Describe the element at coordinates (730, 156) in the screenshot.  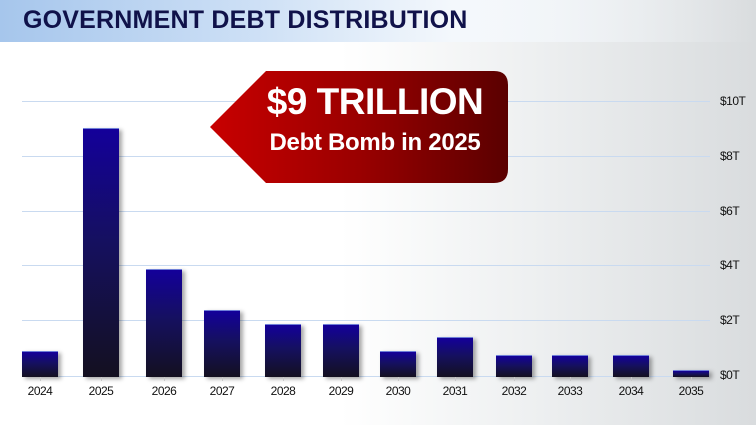
I see `y-tick-label: $8T` at that location.